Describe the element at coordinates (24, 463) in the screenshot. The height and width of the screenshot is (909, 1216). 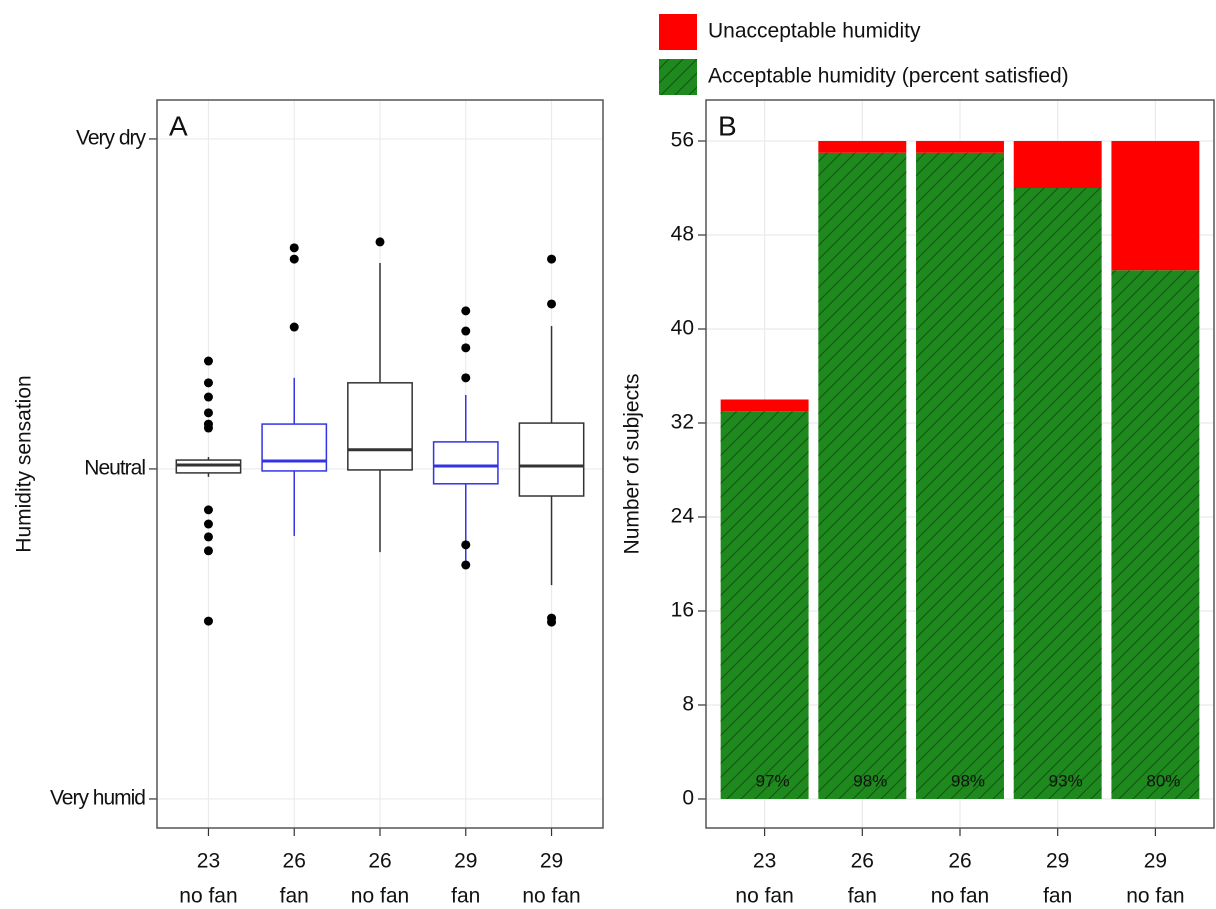
I see `y-axis-title: Humidity sensation` at that location.